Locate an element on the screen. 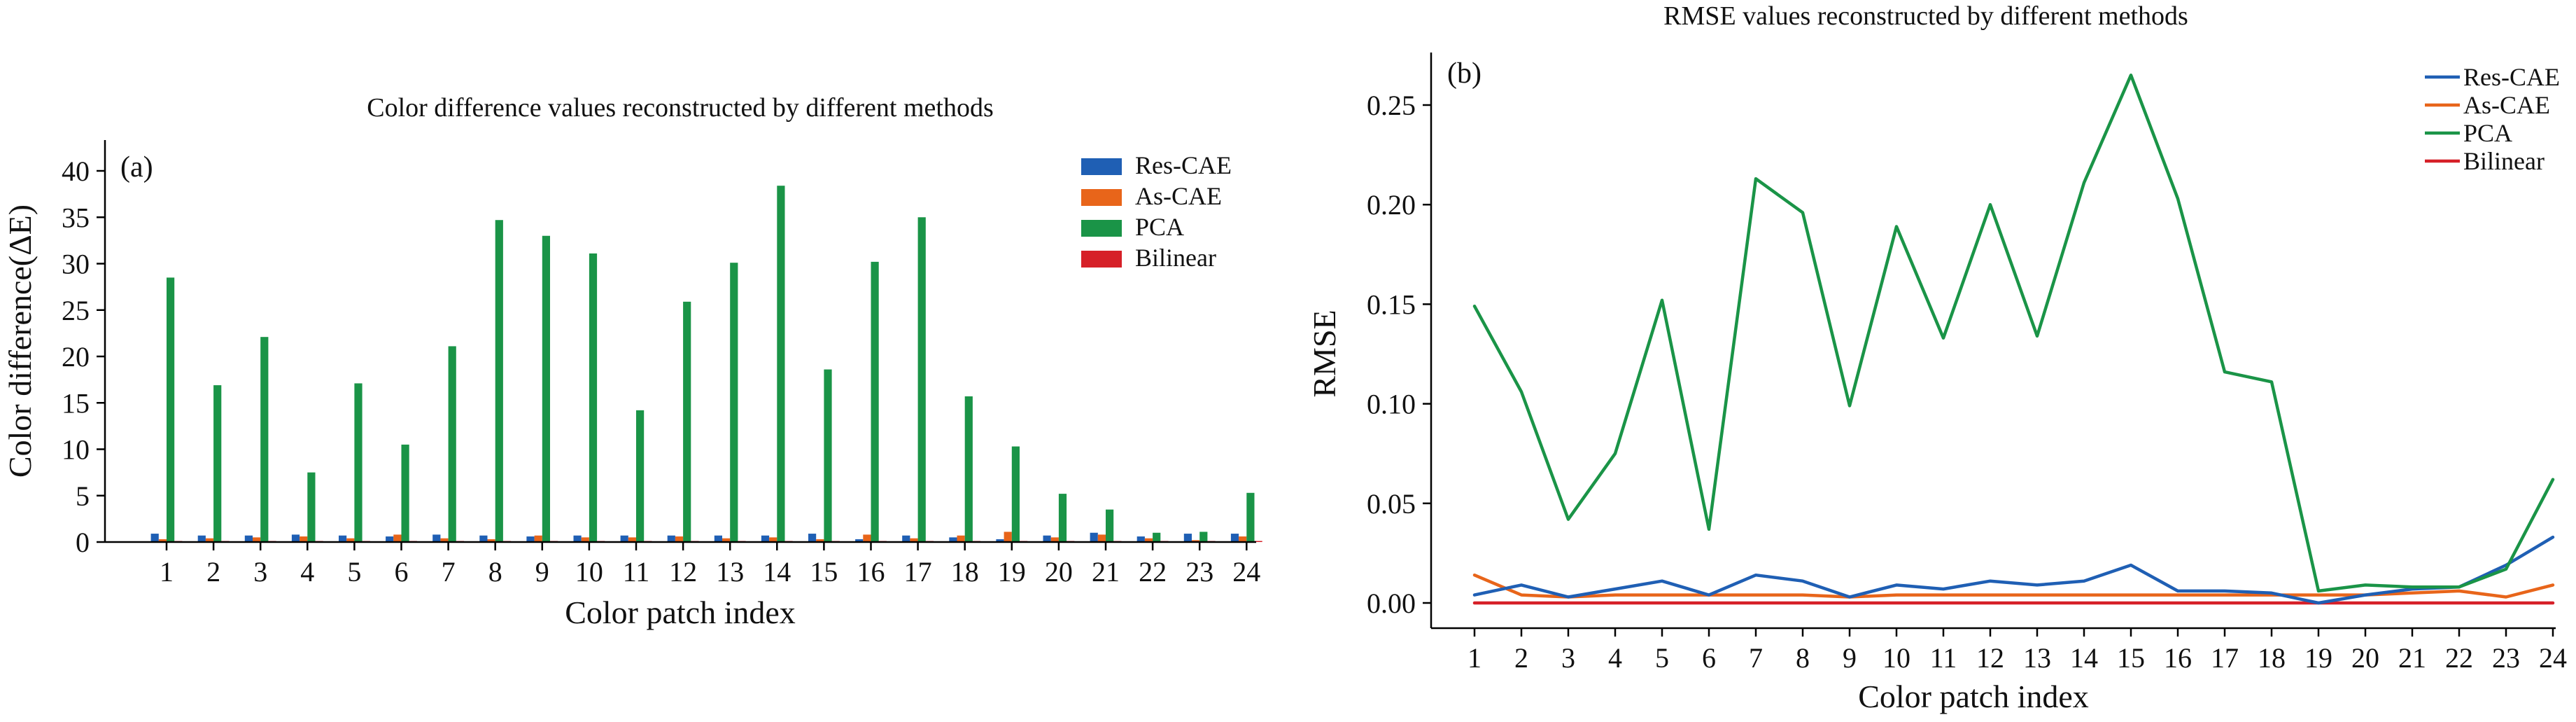  bar-chart-x-tick-label: 1 is located at coordinates (167, 572).